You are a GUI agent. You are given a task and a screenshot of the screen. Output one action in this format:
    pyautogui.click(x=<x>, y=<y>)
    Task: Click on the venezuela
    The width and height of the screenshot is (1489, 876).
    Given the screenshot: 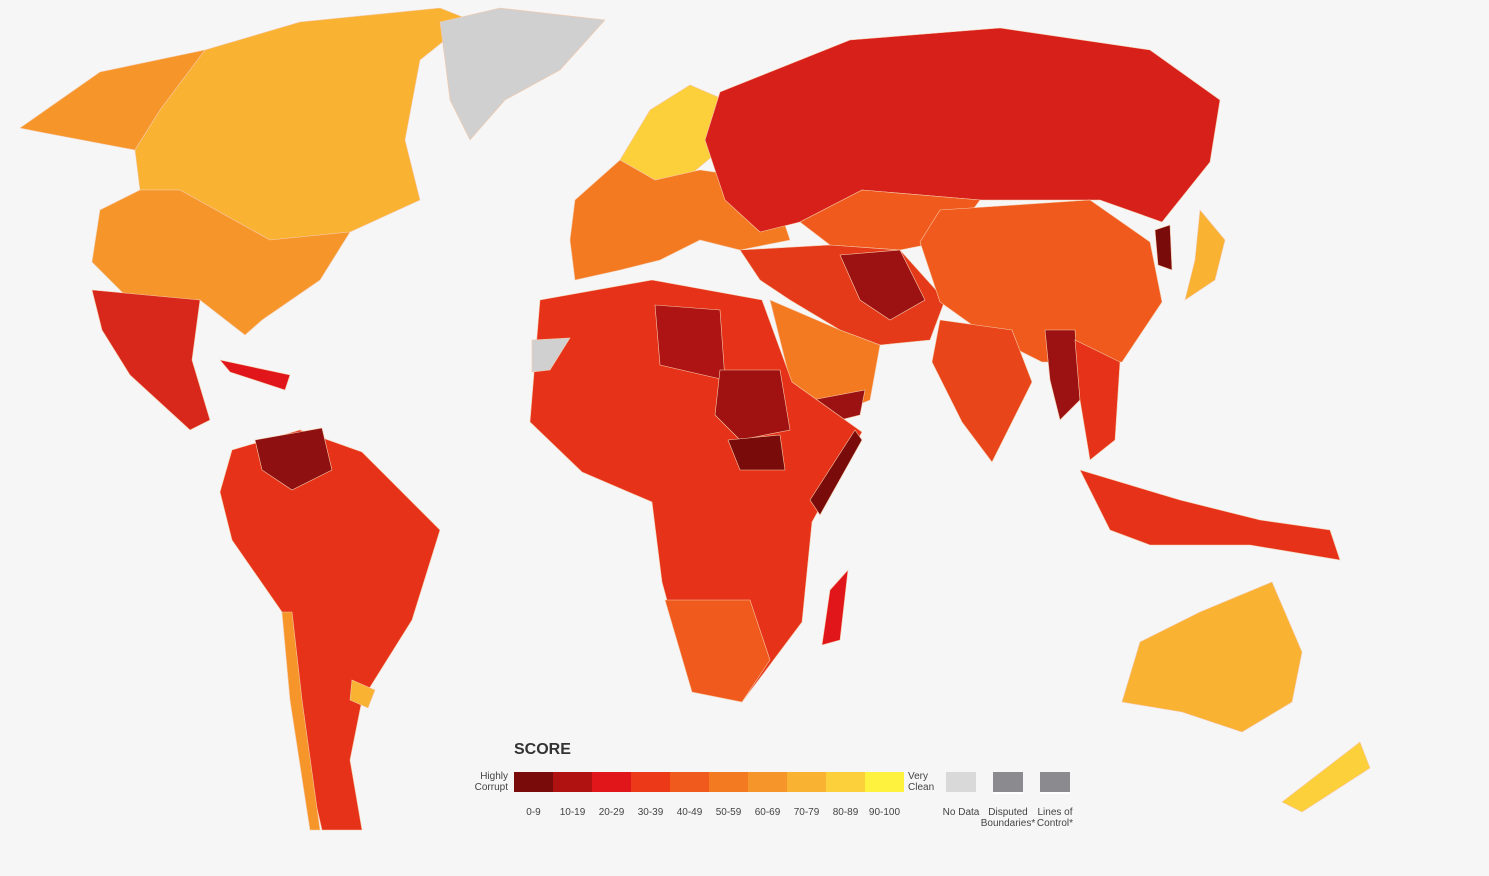 What is the action you would take?
    pyautogui.click(x=293, y=459)
    